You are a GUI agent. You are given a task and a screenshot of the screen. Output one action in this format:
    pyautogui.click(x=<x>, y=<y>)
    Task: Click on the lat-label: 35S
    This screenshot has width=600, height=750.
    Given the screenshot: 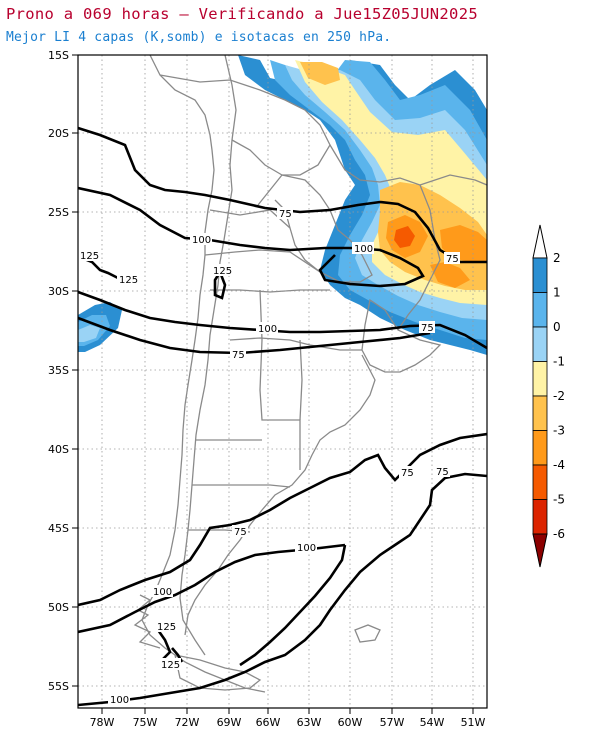 What is the action you would take?
    pyautogui.click(x=58, y=370)
    